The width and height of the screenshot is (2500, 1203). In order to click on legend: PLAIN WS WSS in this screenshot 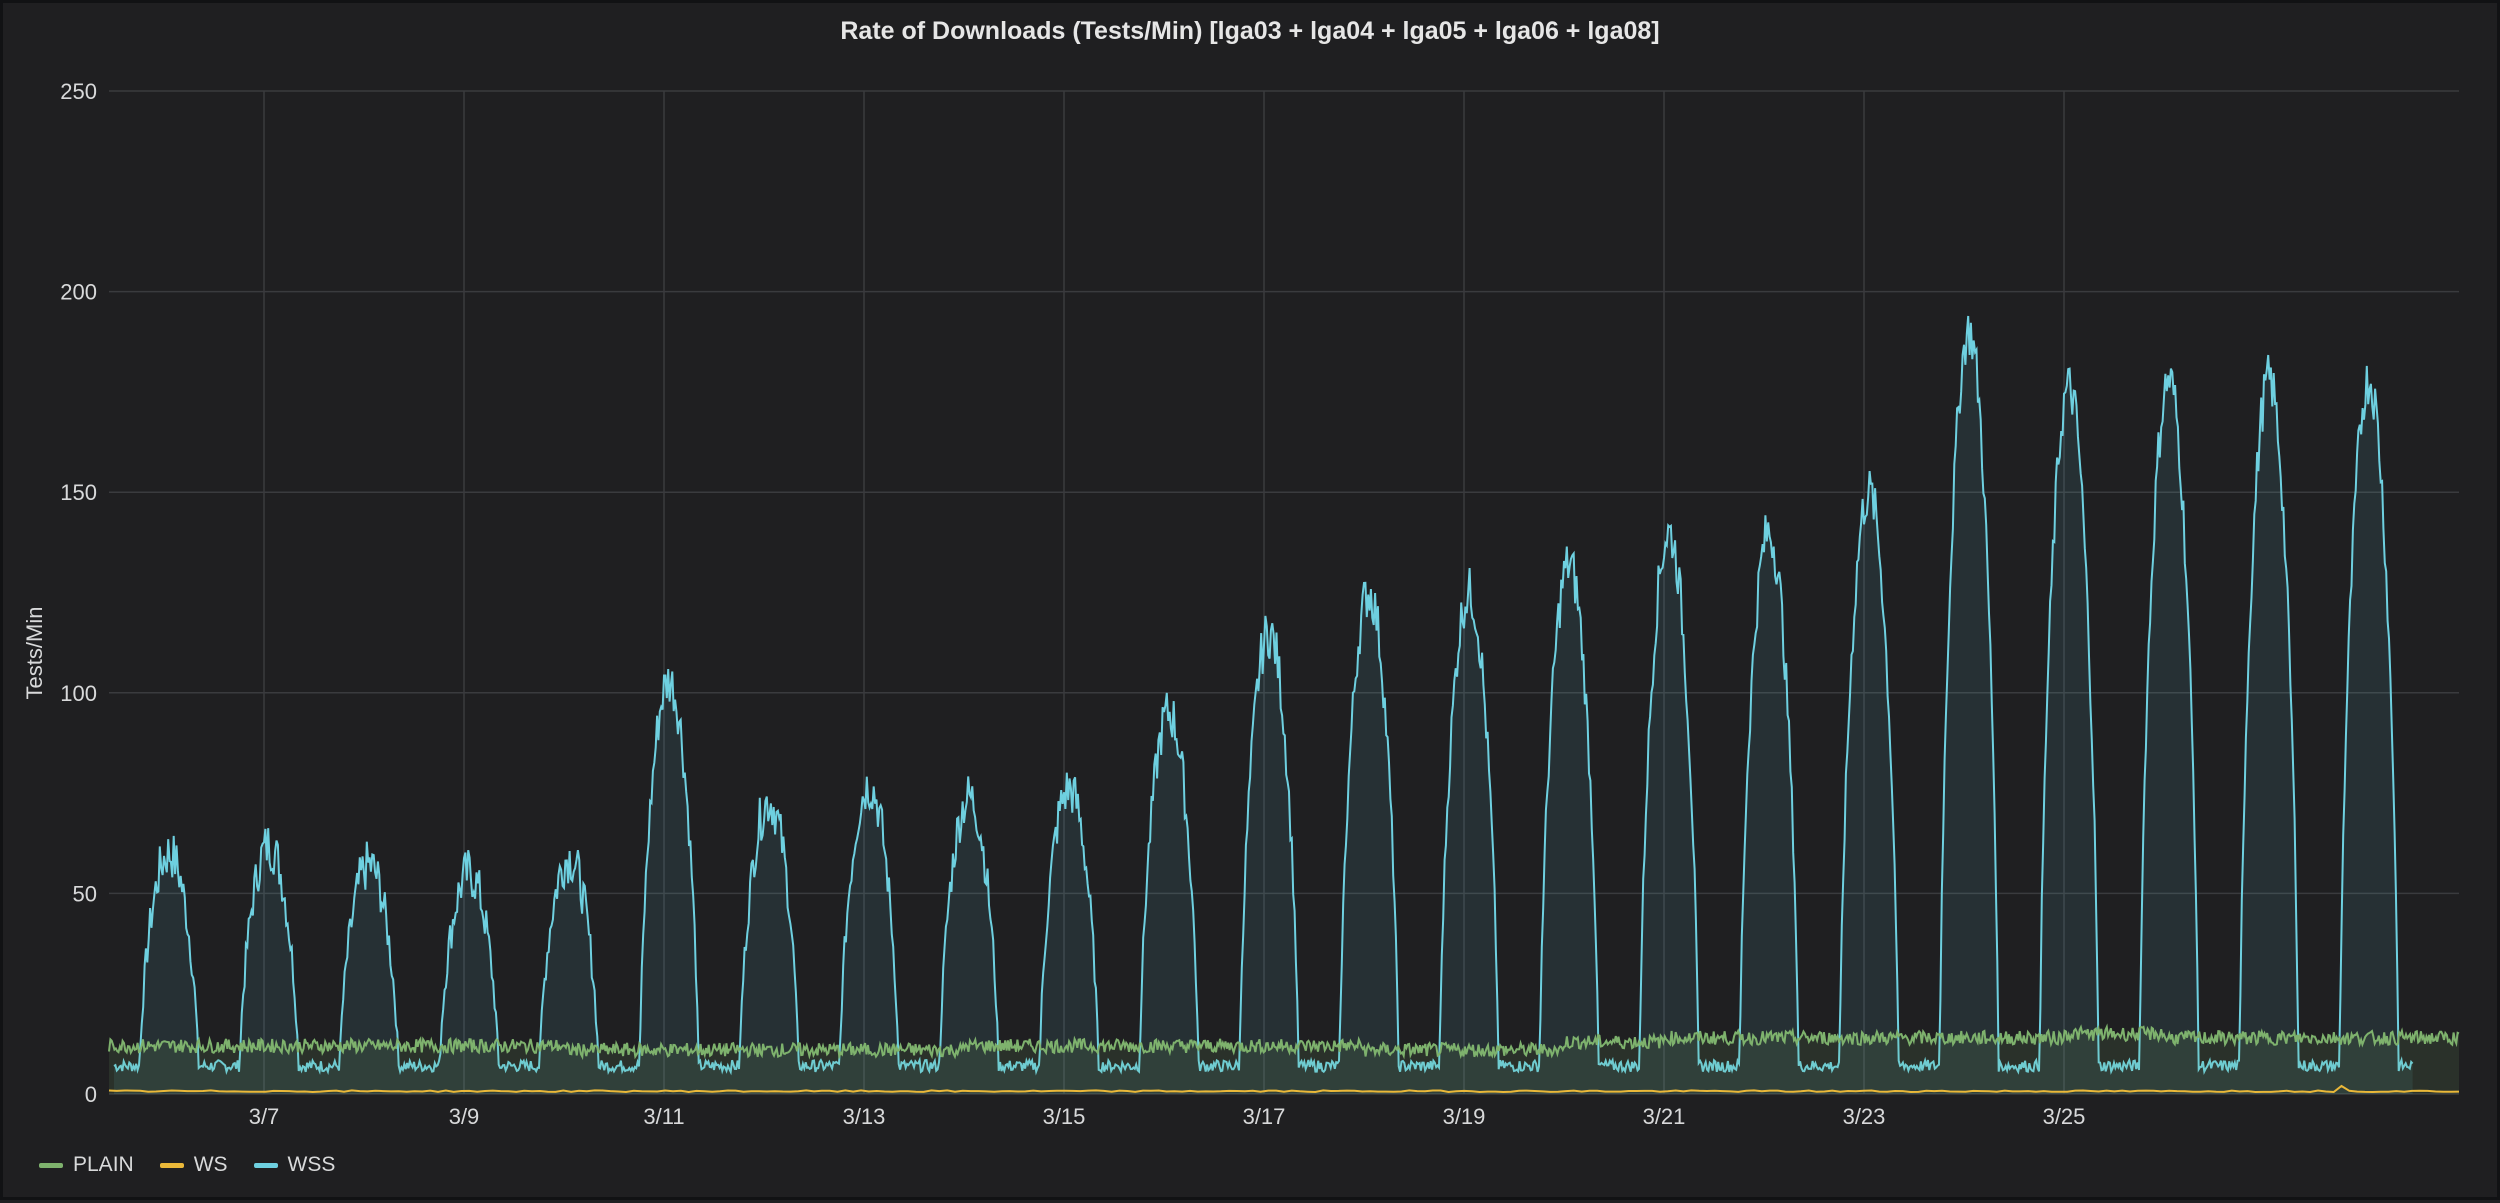, I will do `click(187, 1165)`.